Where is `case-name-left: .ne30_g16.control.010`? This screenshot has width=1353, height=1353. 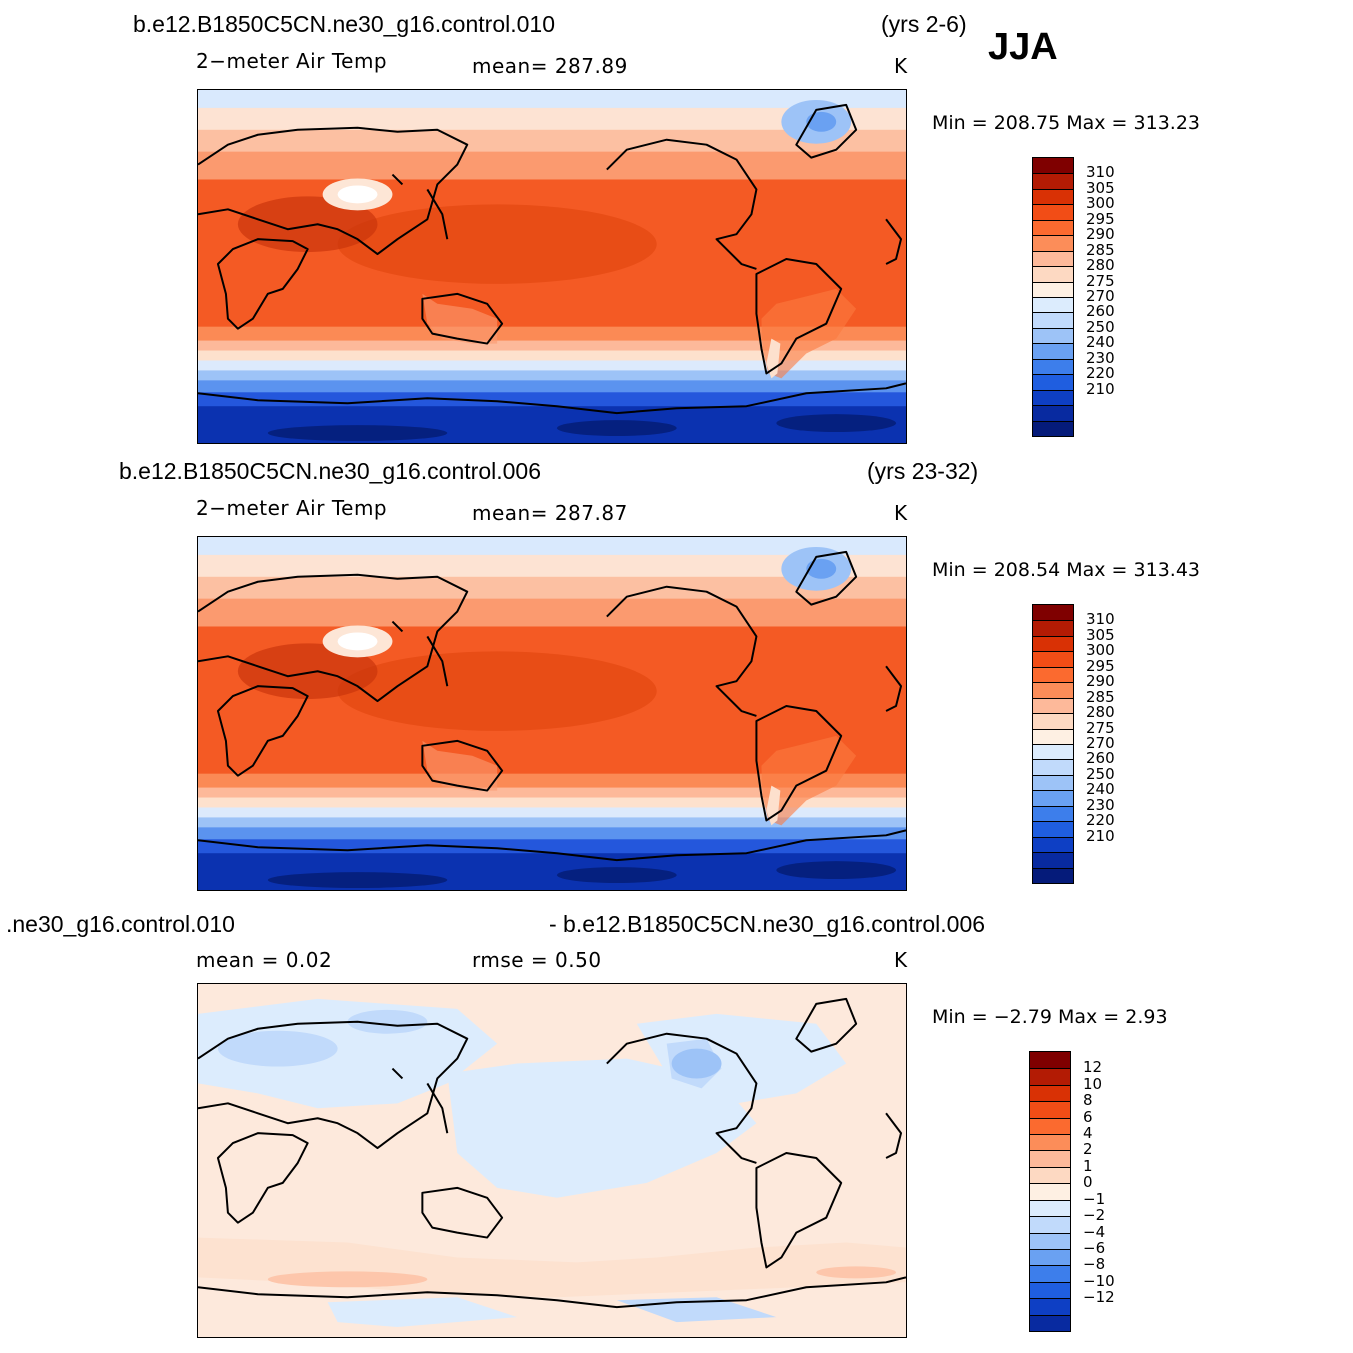 case-name-left: .ne30_g16.control.010 is located at coordinates (120, 924).